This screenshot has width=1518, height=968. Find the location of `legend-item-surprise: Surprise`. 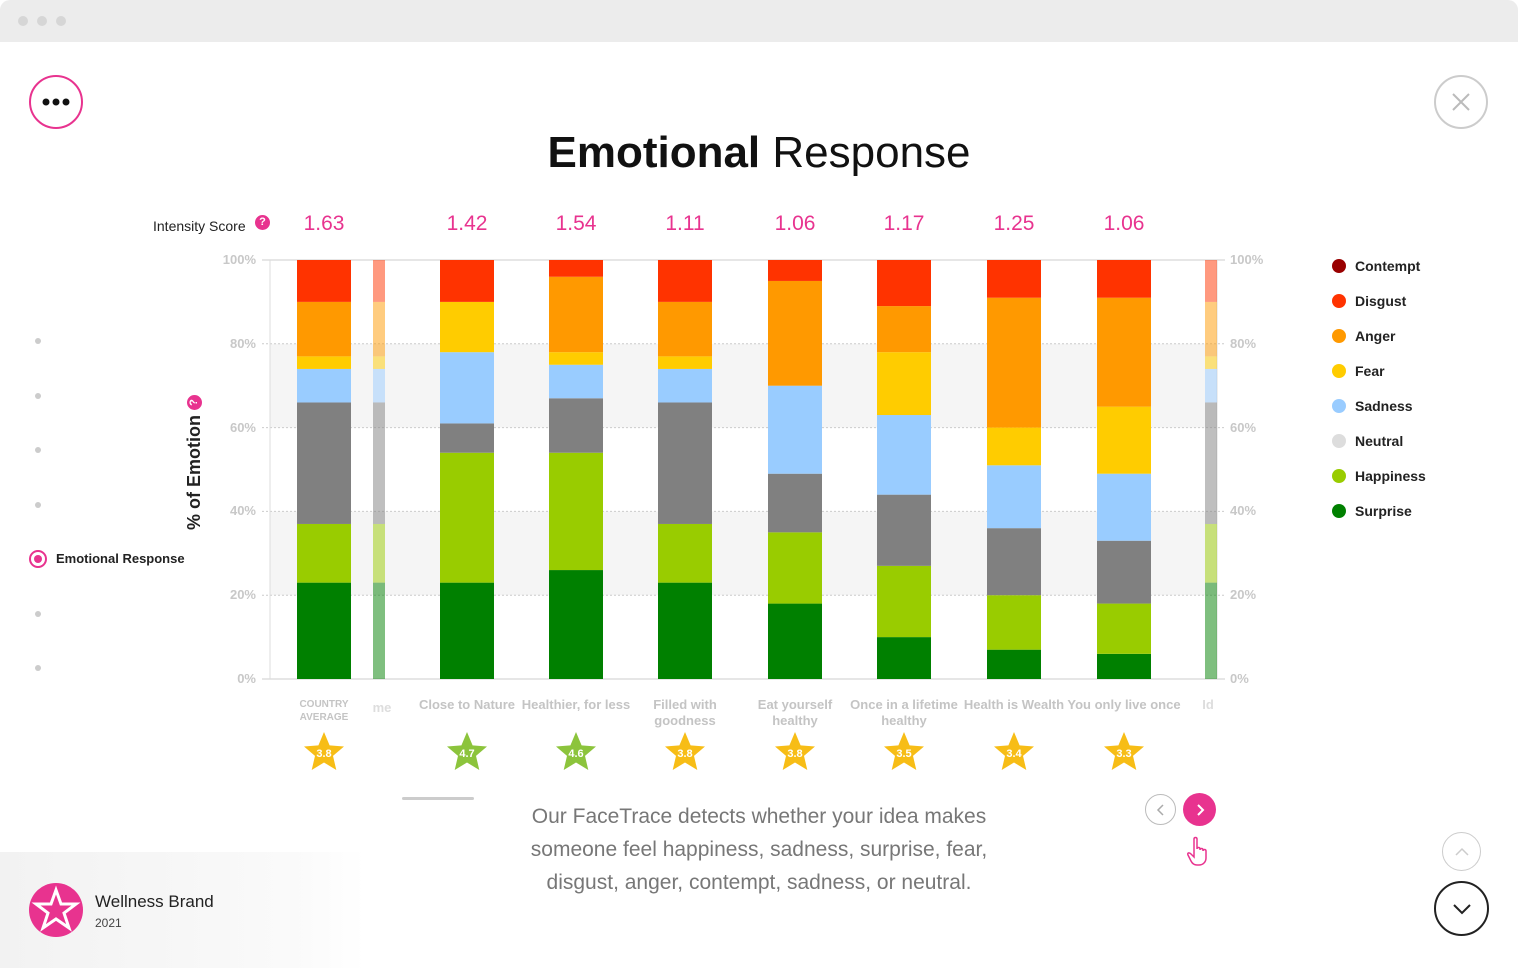

legend-item-surprise: Surprise is located at coordinates (1372, 511).